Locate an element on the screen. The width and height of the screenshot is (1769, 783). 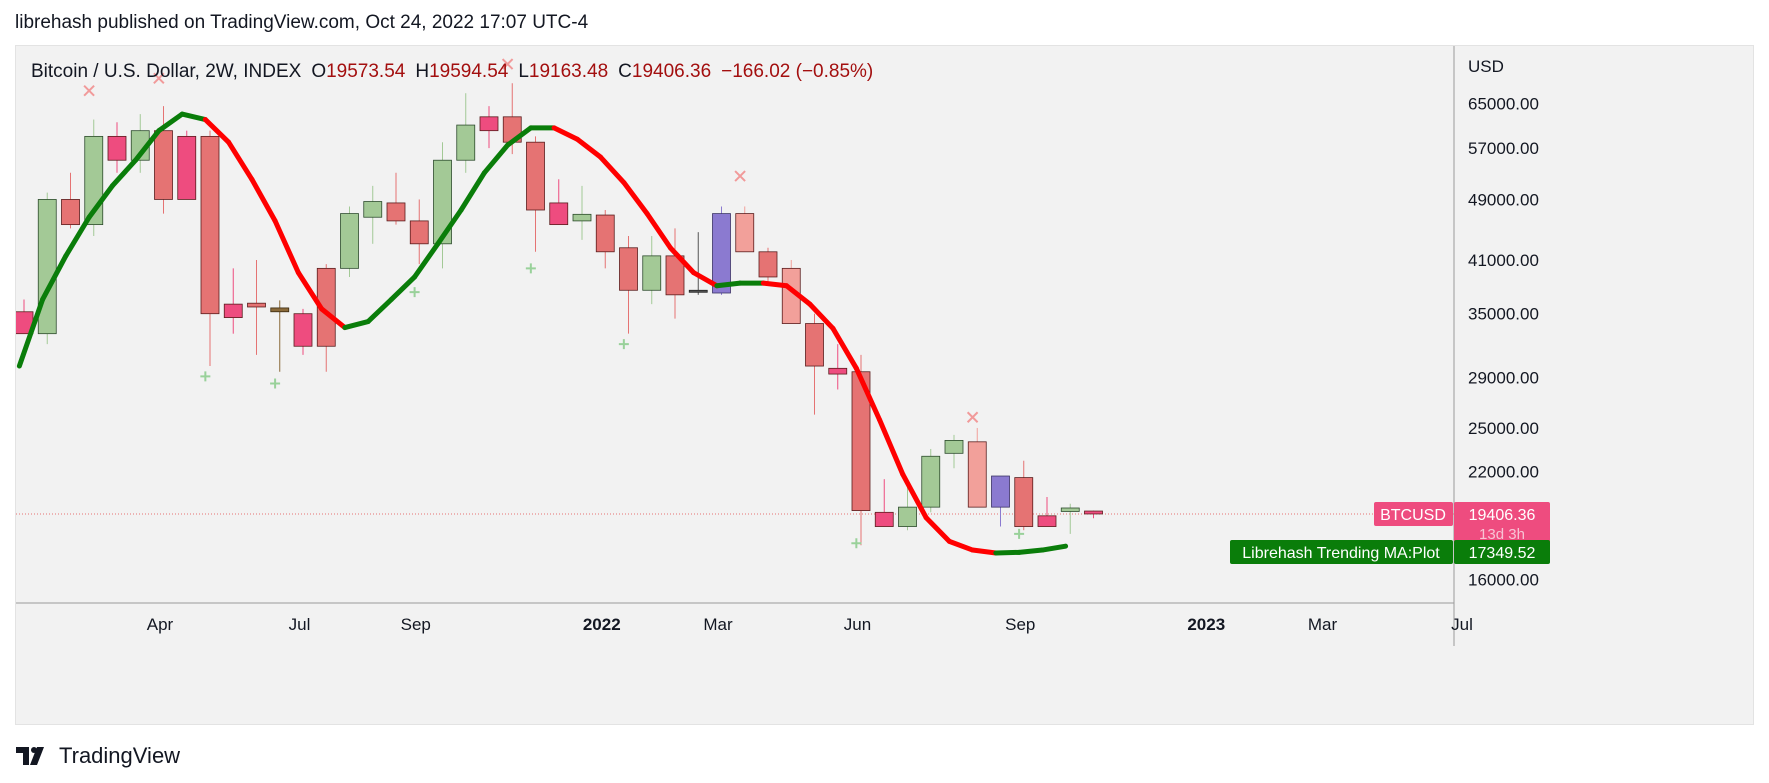
ma-label-tag: Librehash Trending MA:Plot is located at coordinates (1341, 552).